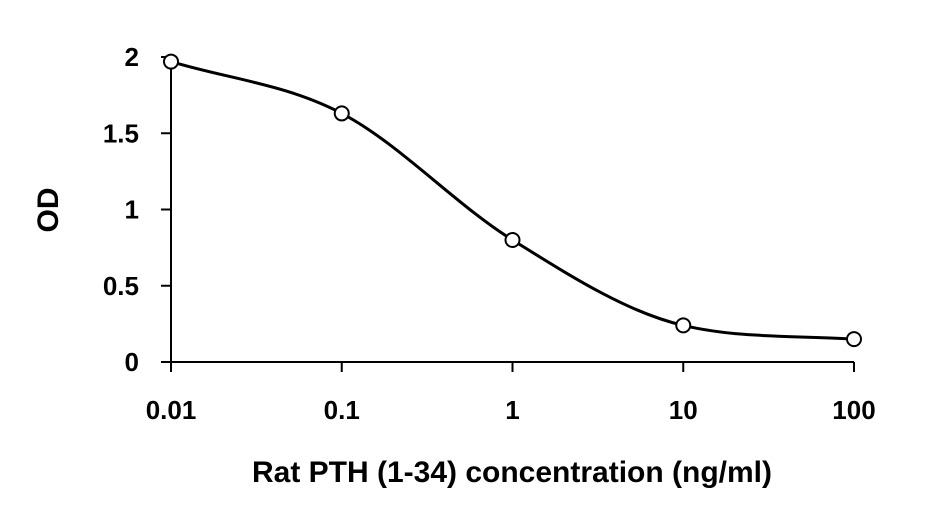 The width and height of the screenshot is (937, 526). I want to click on x-tick-label: 100, so click(853, 410).